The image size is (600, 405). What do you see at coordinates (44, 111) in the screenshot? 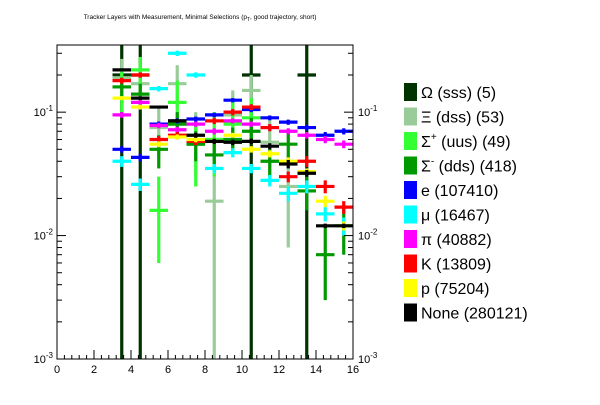
I see `y-tick-label-left: 10⁻¹` at bounding box center [44, 111].